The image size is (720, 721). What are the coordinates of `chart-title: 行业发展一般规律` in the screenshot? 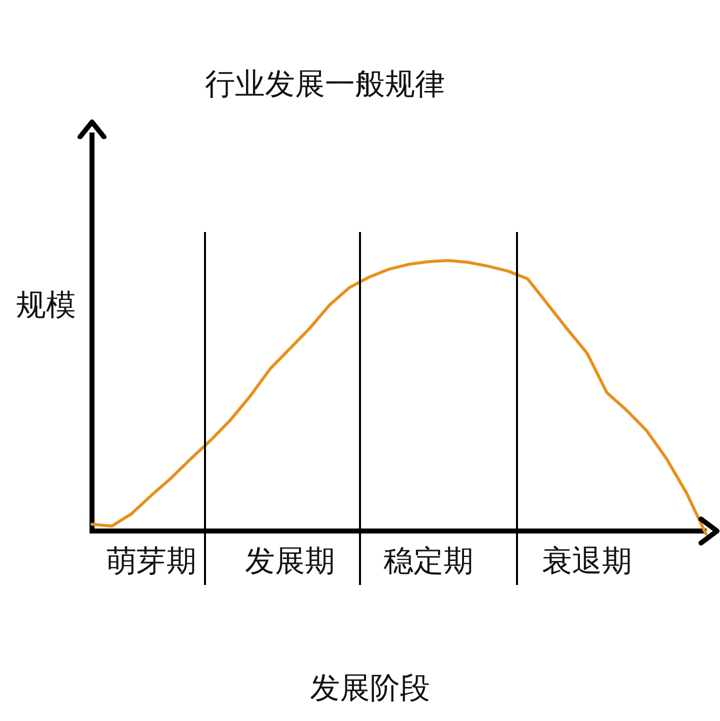 It's located at (325, 85).